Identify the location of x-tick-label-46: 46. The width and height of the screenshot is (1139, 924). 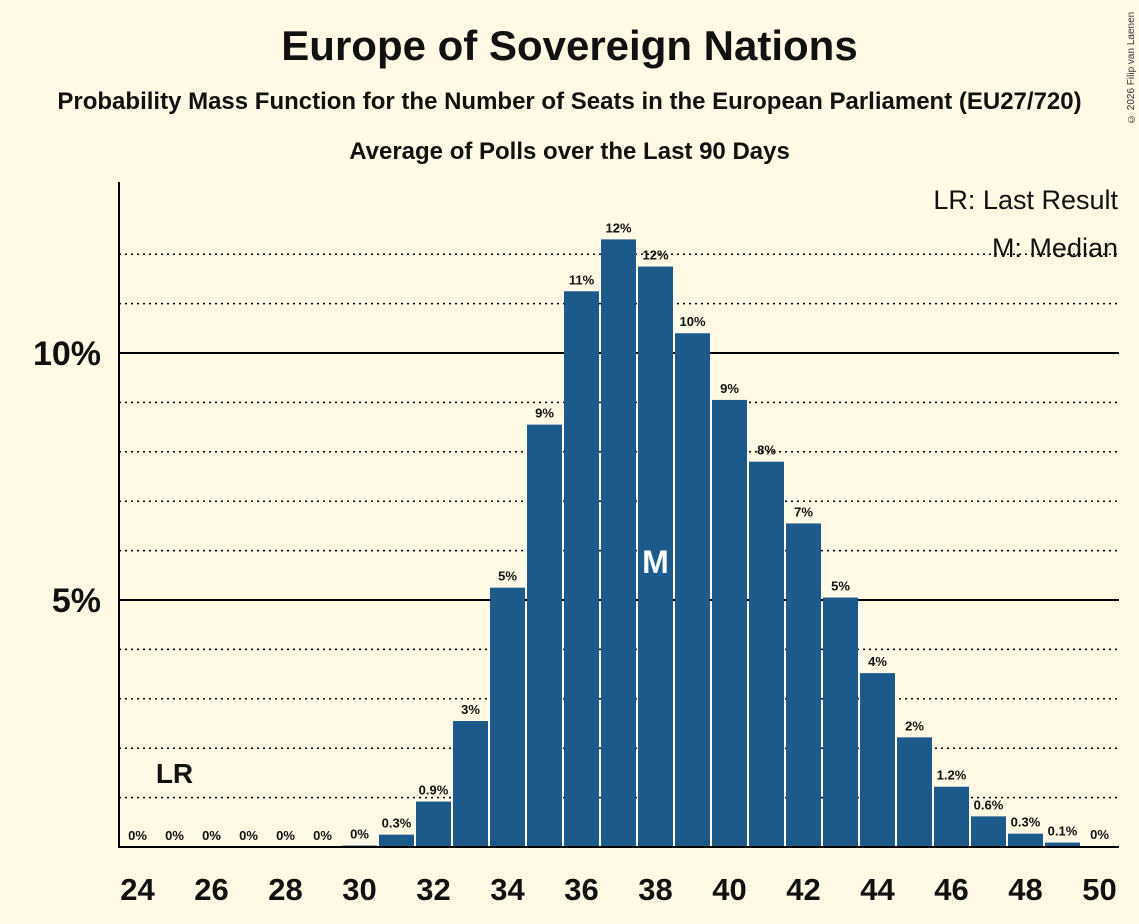
(951, 889).